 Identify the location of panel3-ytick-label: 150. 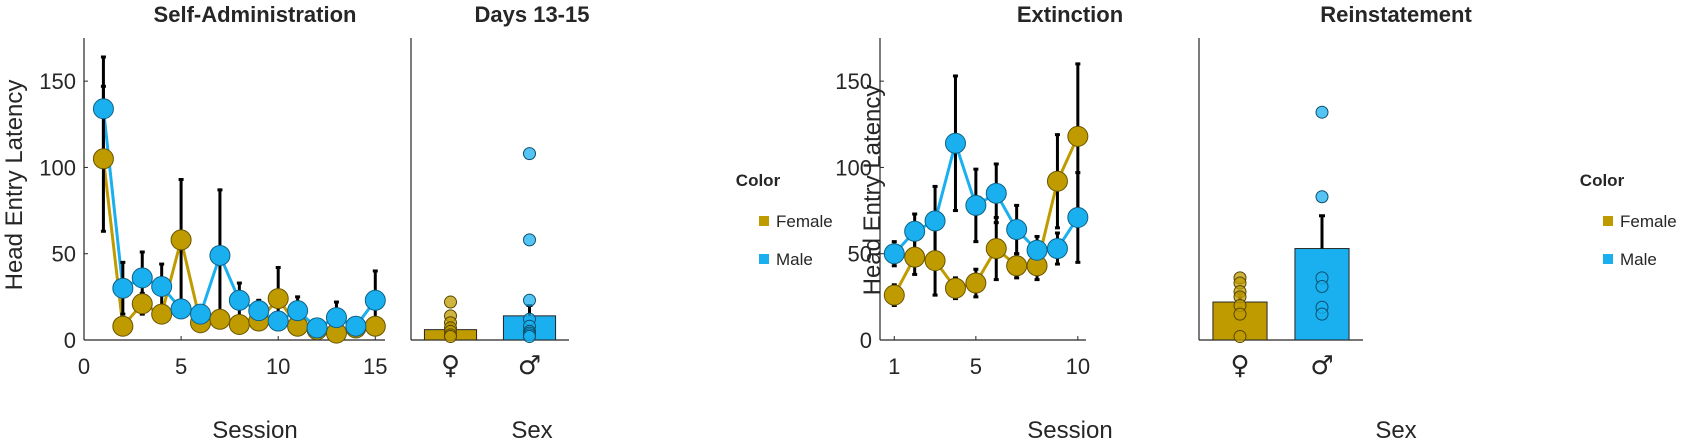
(853, 81).